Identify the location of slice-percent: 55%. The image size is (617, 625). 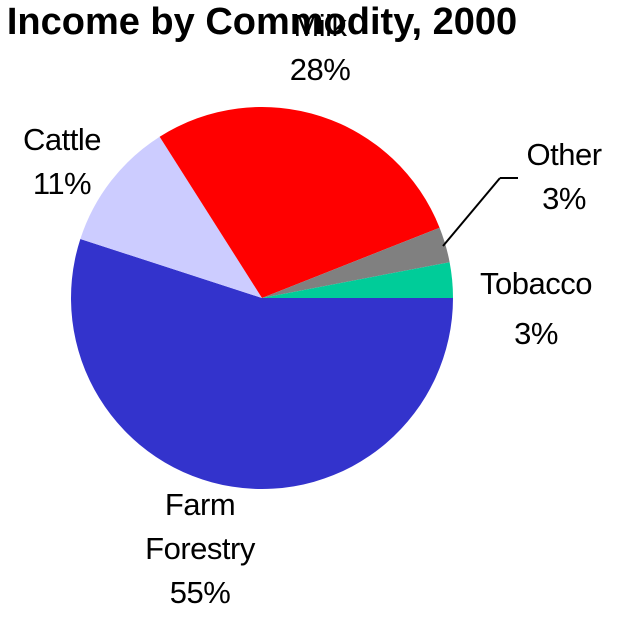
(200, 592).